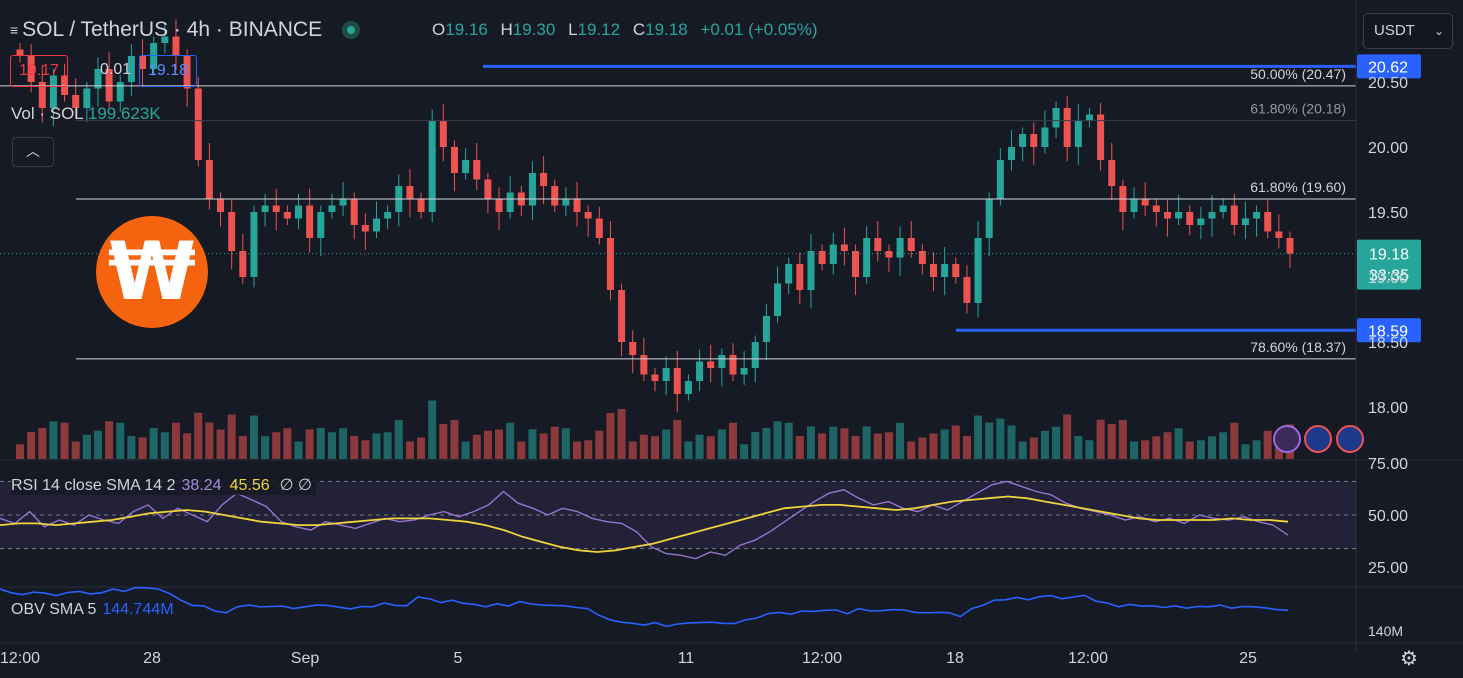 This screenshot has height=678, width=1463. Describe the element at coordinates (1287, 439) in the screenshot. I see `lightning-icon` at that location.